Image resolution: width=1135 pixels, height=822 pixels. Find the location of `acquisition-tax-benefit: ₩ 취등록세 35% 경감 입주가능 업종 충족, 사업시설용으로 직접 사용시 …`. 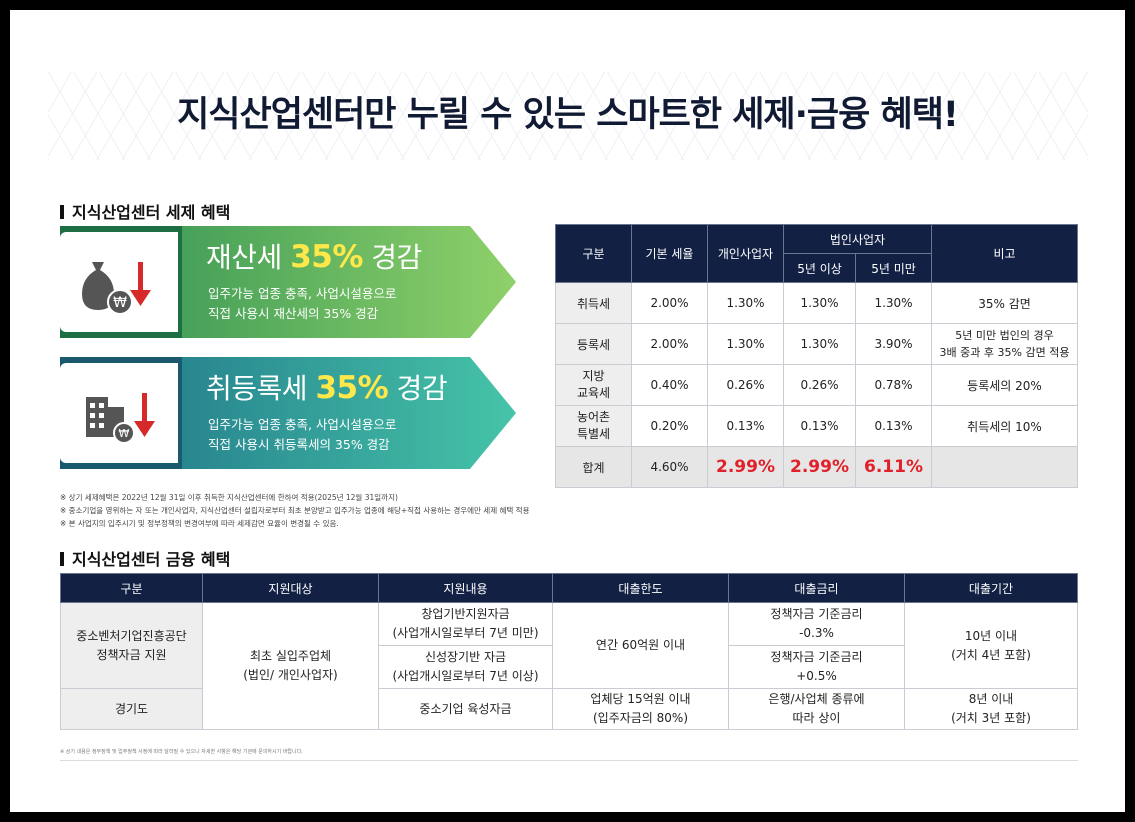

acquisition-tax-benefit: ₩ 취등록세 35% 경감 입주가능 업종 충족, 사업시설용으로 직접 사용시 … is located at coordinates (288, 413).